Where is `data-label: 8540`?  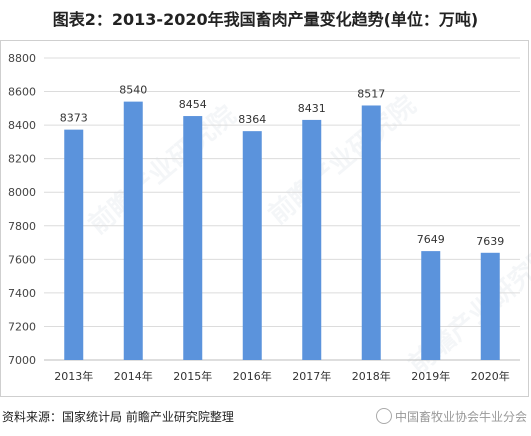 data-label: 8540 is located at coordinates (133, 90).